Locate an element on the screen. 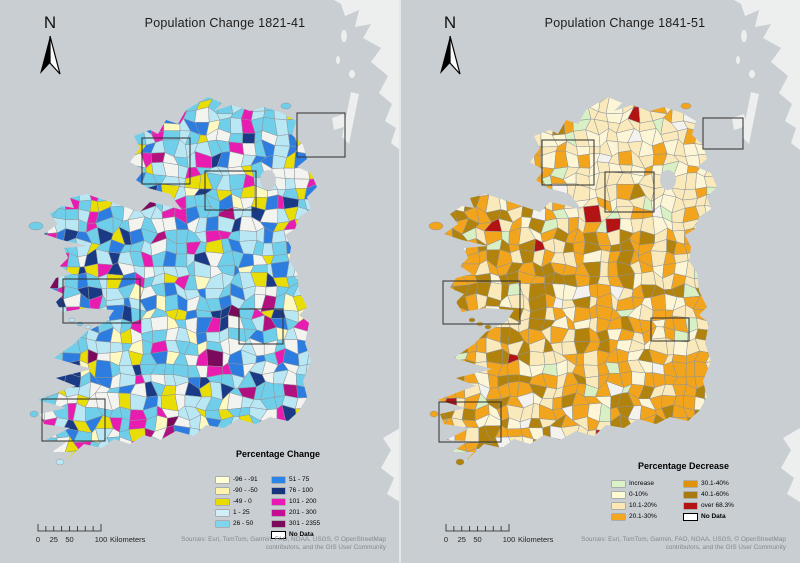 The width and height of the screenshot is (800, 563). legend-item: 301 - 2355 is located at coordinates (296, 523).